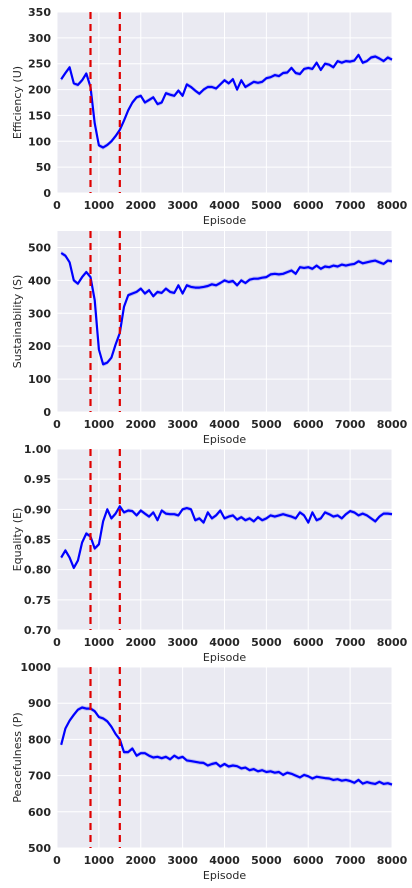  I want to click on y-axis-label: Sustainability (S), so click(17, 322).